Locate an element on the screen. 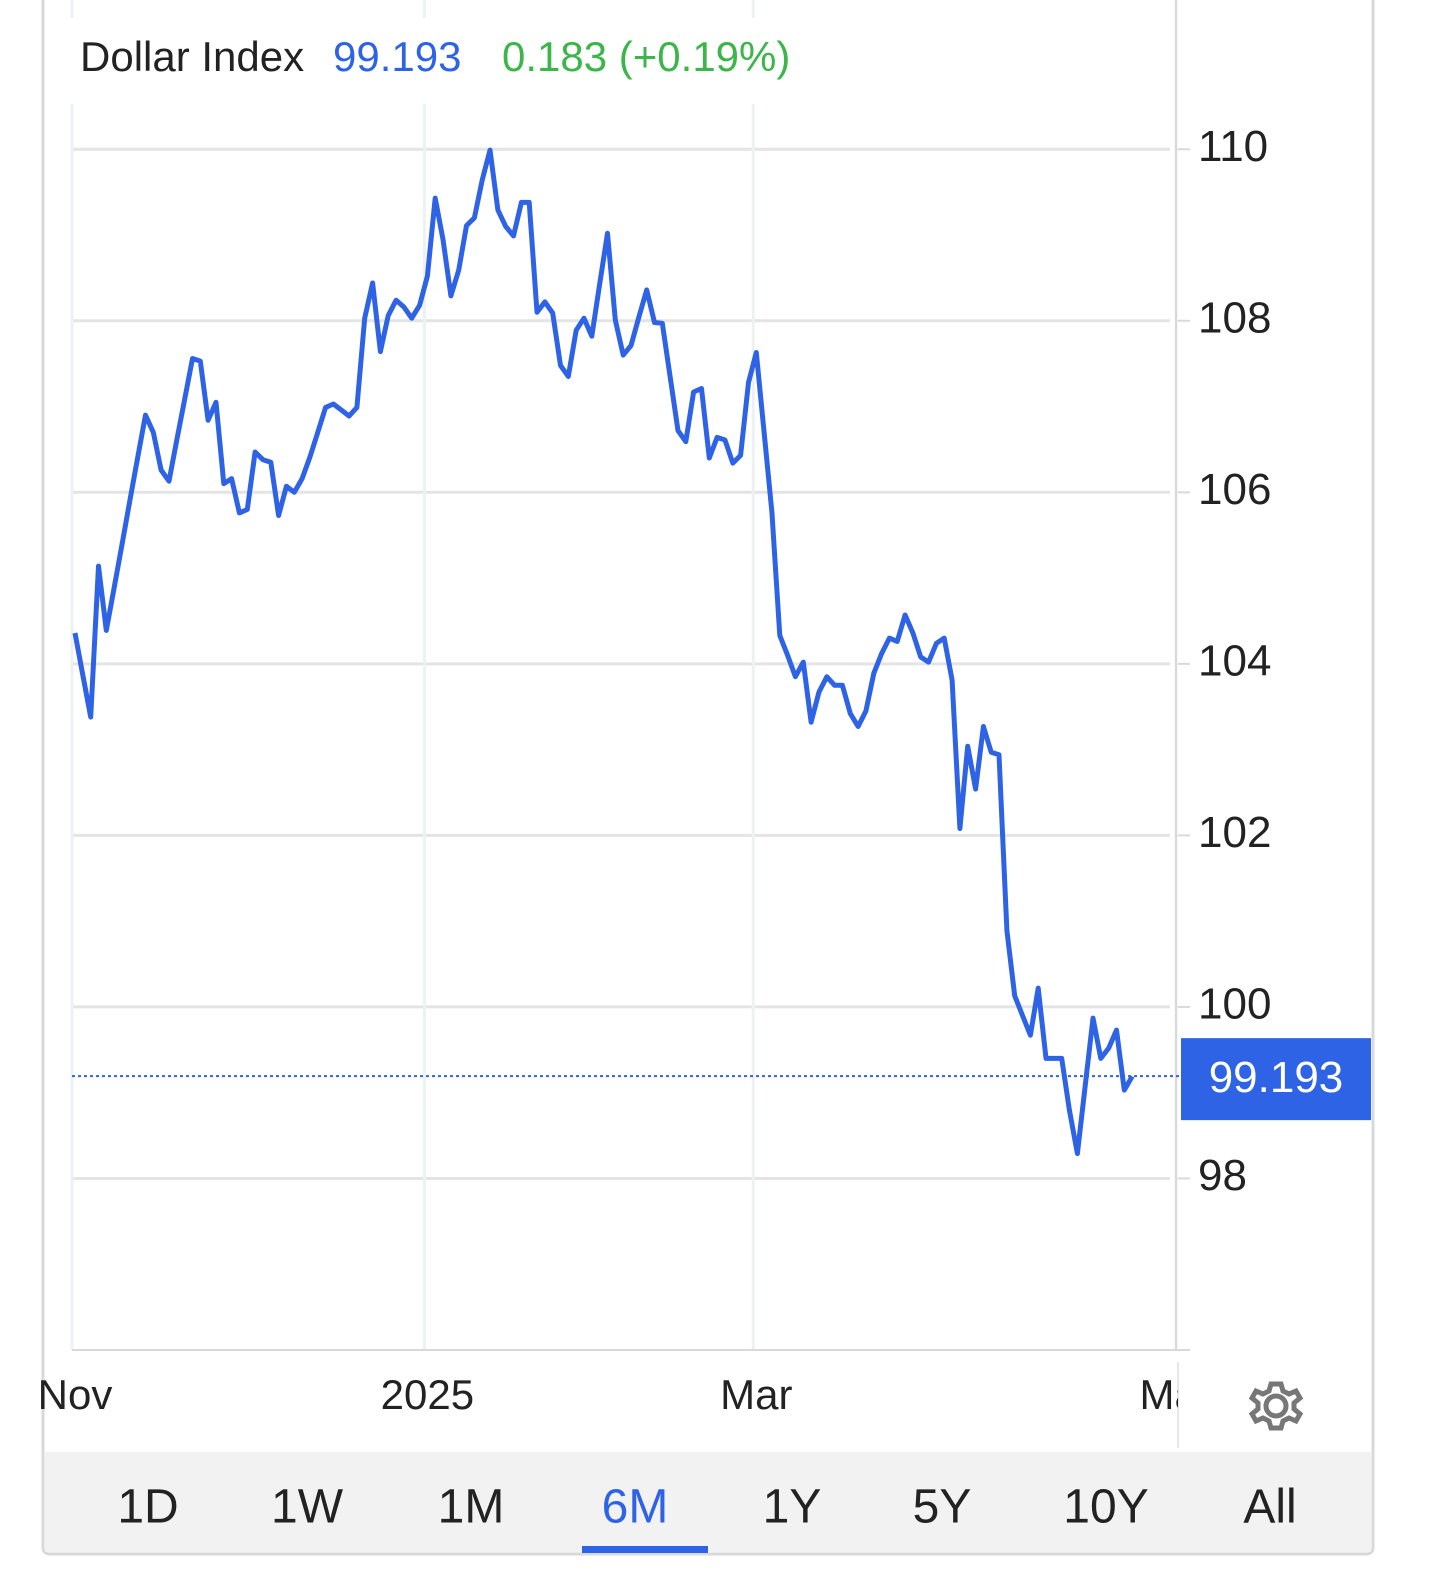 The height and width of the screenshot is (1594, 1440). y-tick-label: 98 is located at coordinates (1222, 1175).